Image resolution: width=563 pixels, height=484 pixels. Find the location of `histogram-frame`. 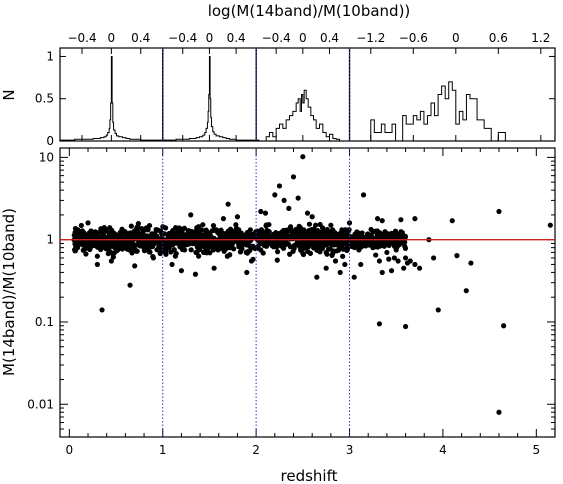

histogram-frame is located at coordinates (452, 94).